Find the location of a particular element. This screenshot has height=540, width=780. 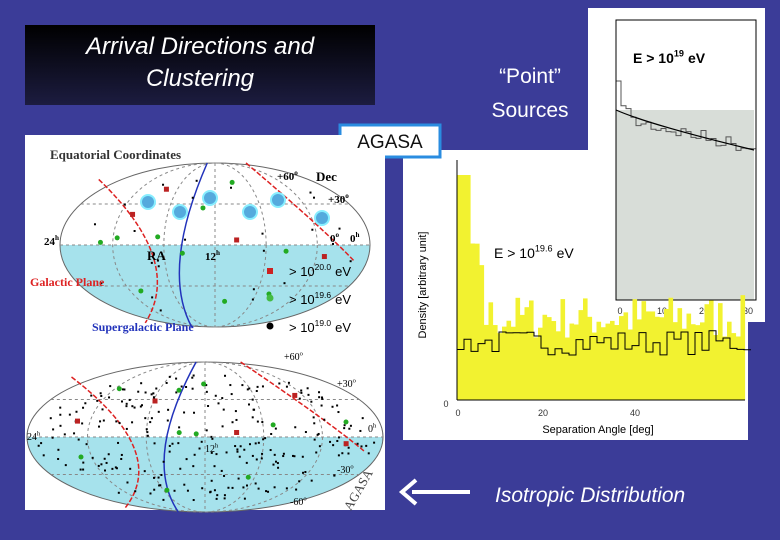

sky-map-2-galactic is located at coordinates (218, 435).